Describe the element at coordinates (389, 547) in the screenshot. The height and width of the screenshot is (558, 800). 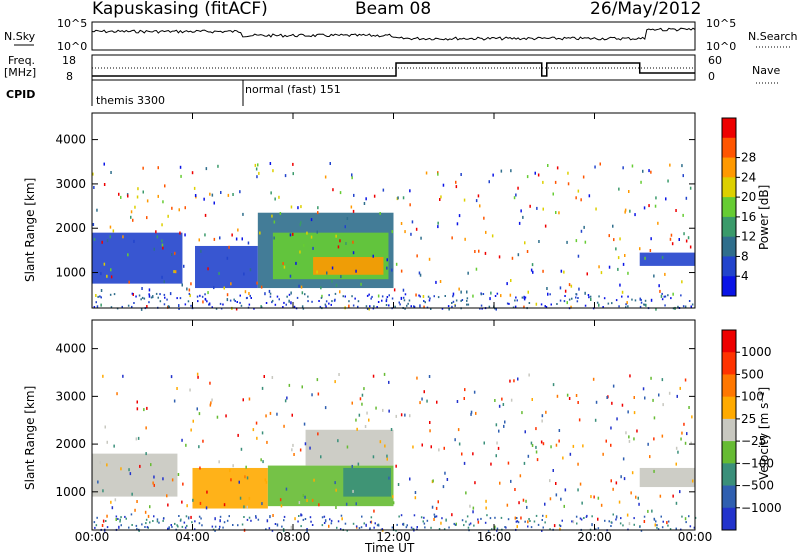
I see `xaxis-label: Time UT` at that location.